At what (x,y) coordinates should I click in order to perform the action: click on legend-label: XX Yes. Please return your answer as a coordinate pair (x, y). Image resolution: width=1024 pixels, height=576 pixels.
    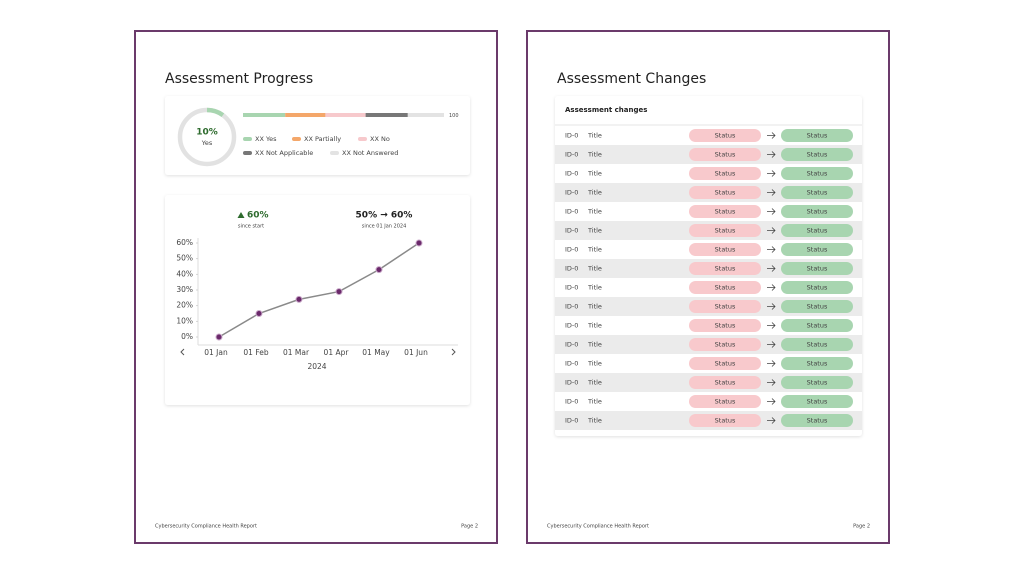
    Looking at the image, I should click on (266, 139).